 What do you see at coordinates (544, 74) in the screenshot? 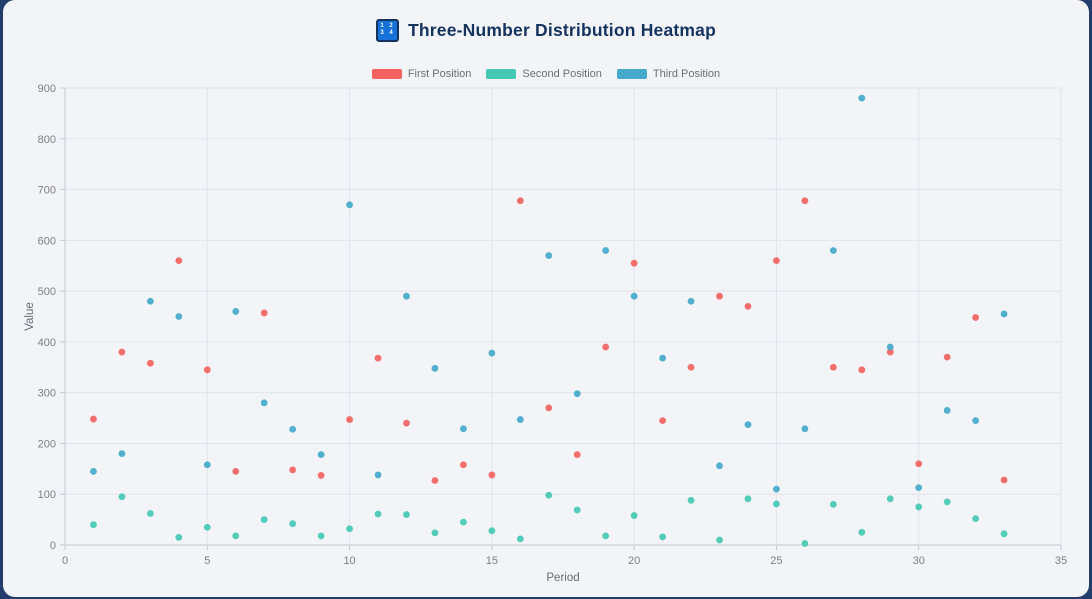
I see `legend-item-second-position: Second Position` at bounding box center [544, 74].